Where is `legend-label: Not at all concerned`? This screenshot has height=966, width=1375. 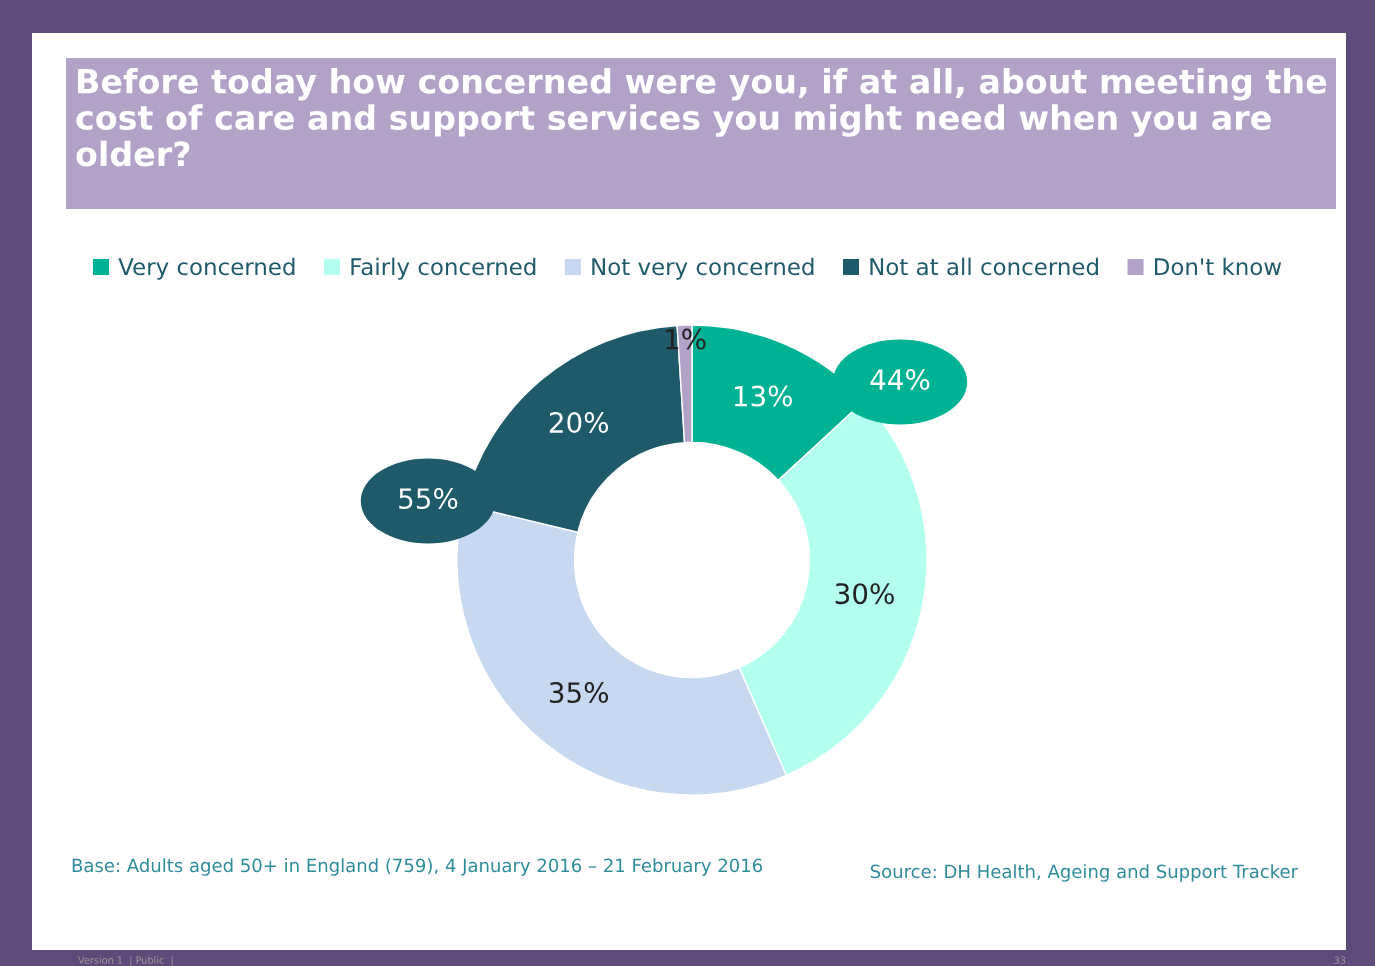 legend-label: Not at all concerned is located at coordinates (984, 266).